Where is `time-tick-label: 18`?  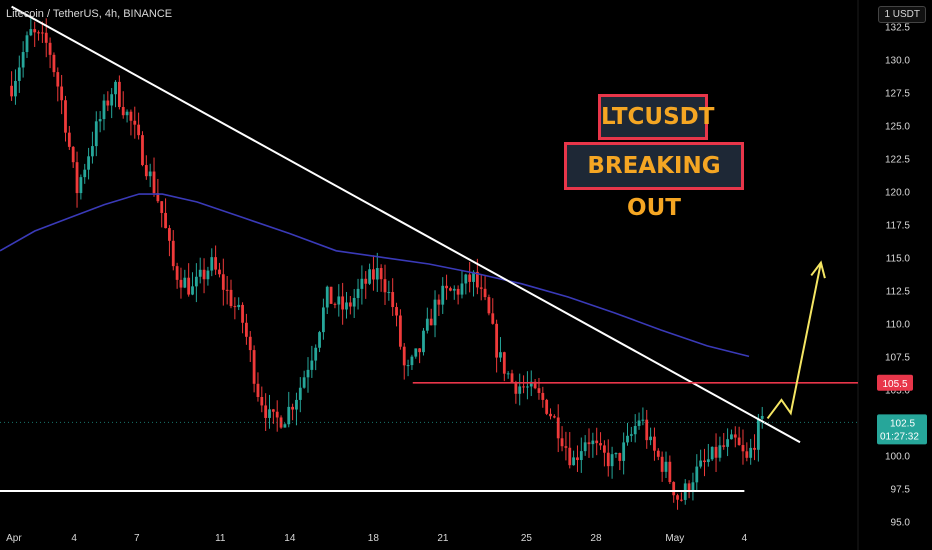 time-tick-label: 18 is located at coordinates (374, 538).